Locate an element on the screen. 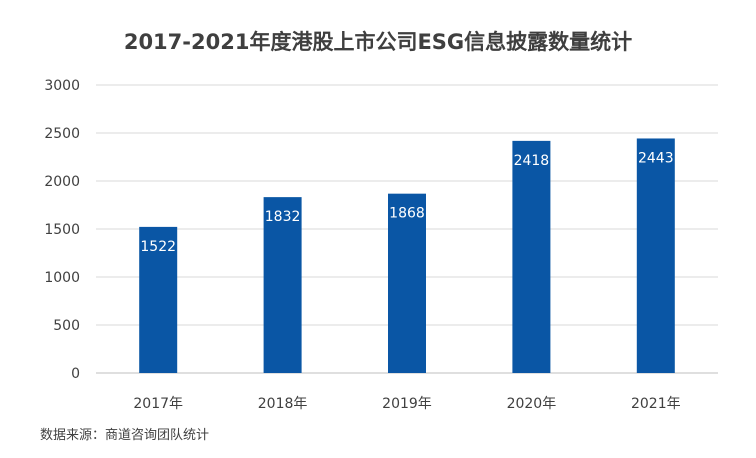 Image resolution: width=756 pixels, height=458 pixels. y-tick-label: 1000 is located at coordinates (62, 278).